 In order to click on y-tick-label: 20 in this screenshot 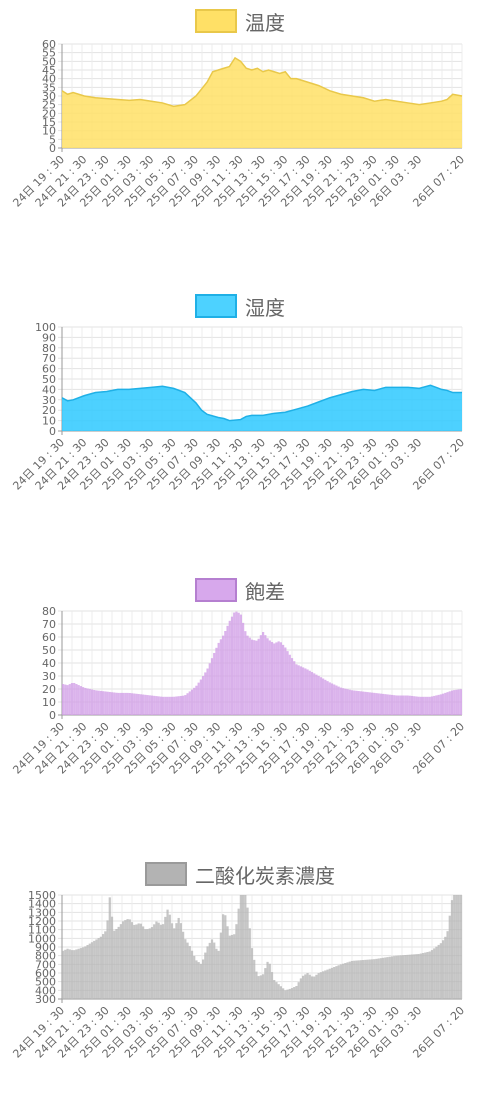, I will do `click(49, 410)`.